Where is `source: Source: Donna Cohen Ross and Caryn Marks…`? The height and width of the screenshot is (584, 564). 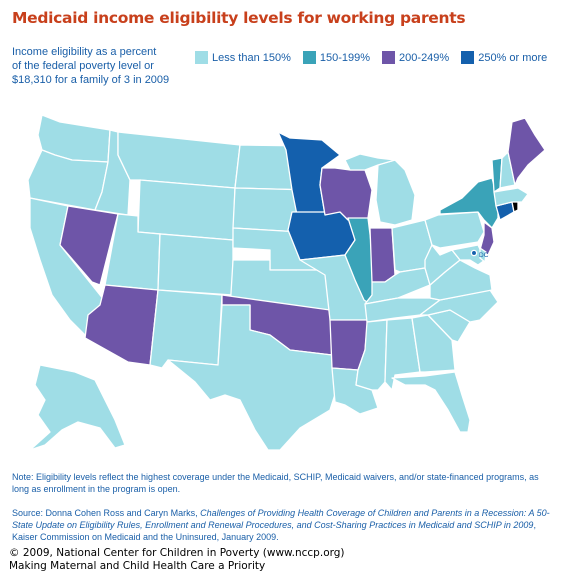 source: Source: Donna Cohen Ross and Caryn Marks… is located at coordinates (282, 525).